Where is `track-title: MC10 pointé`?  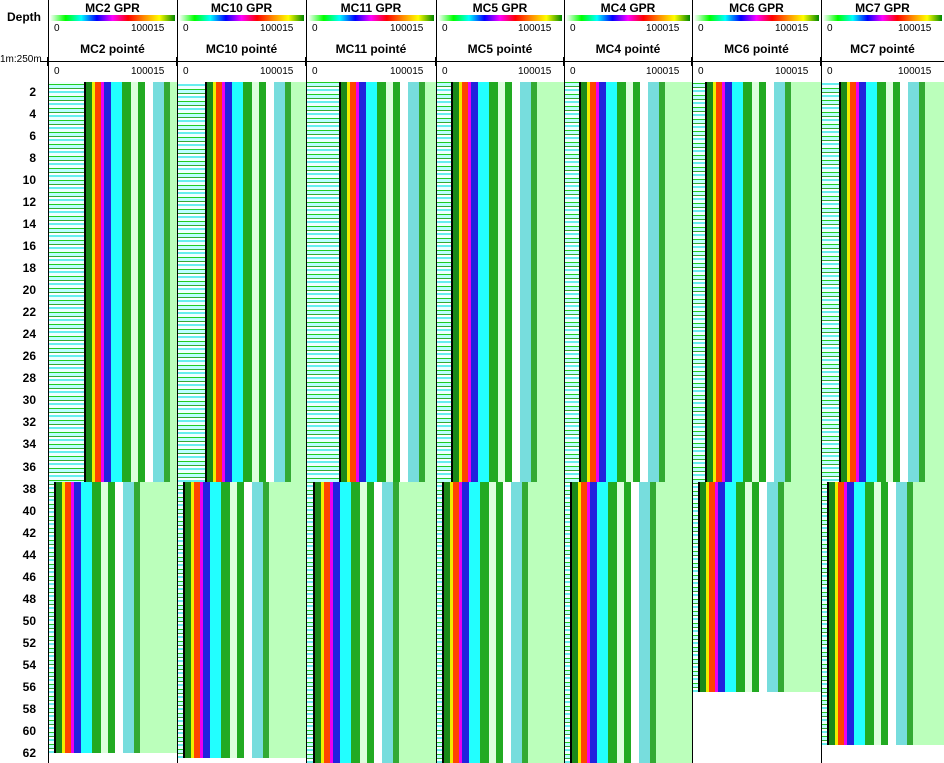 track-title: MC10 pointé is located at coordinates (241, 49).